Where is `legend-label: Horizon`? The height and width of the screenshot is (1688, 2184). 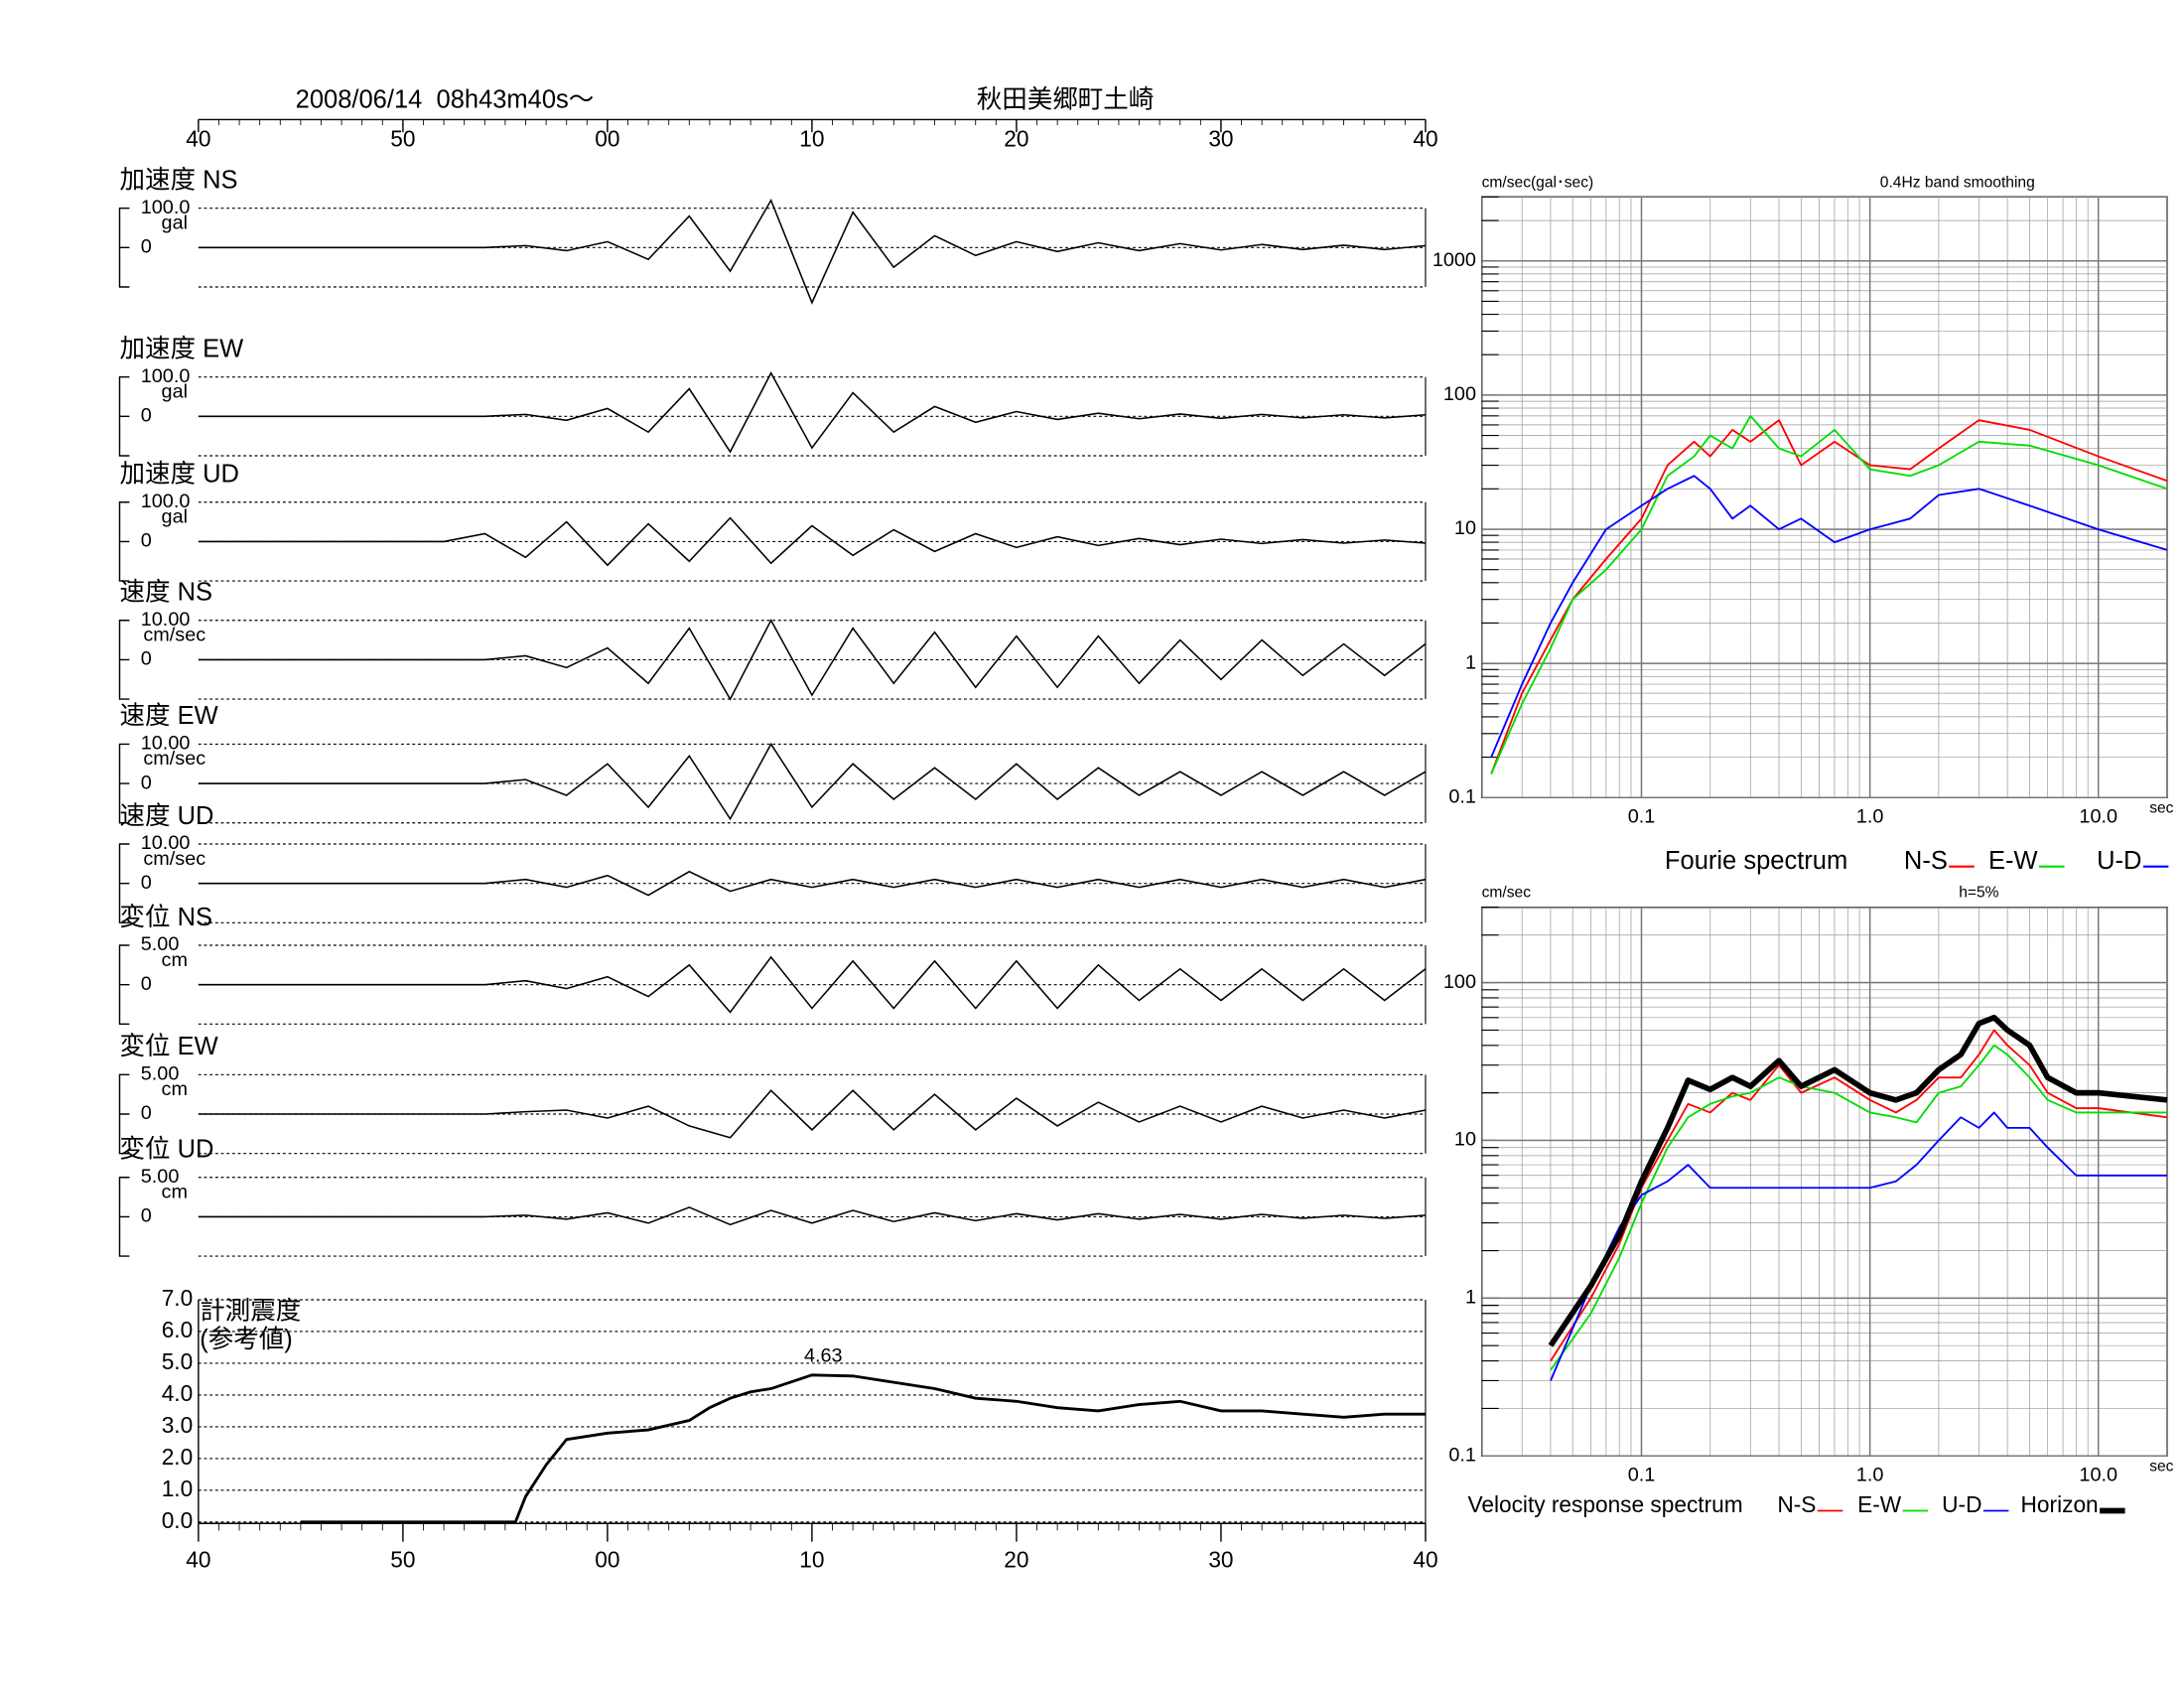 legend-label: Horizon is located at coordinates (2060, 1504).